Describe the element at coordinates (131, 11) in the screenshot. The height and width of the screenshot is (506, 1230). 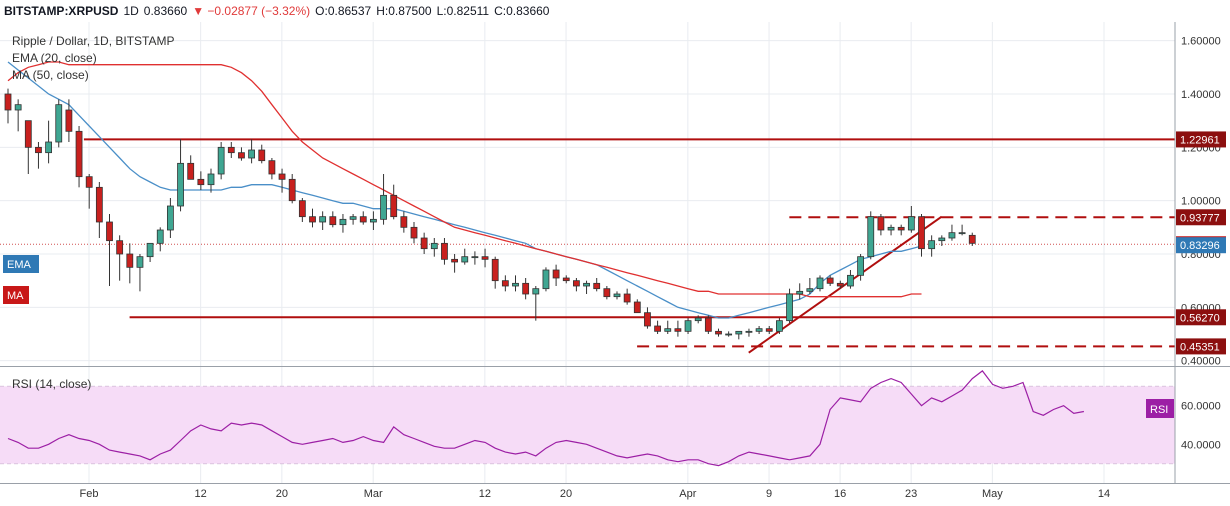
I see `interval-label: 1D` at that location.